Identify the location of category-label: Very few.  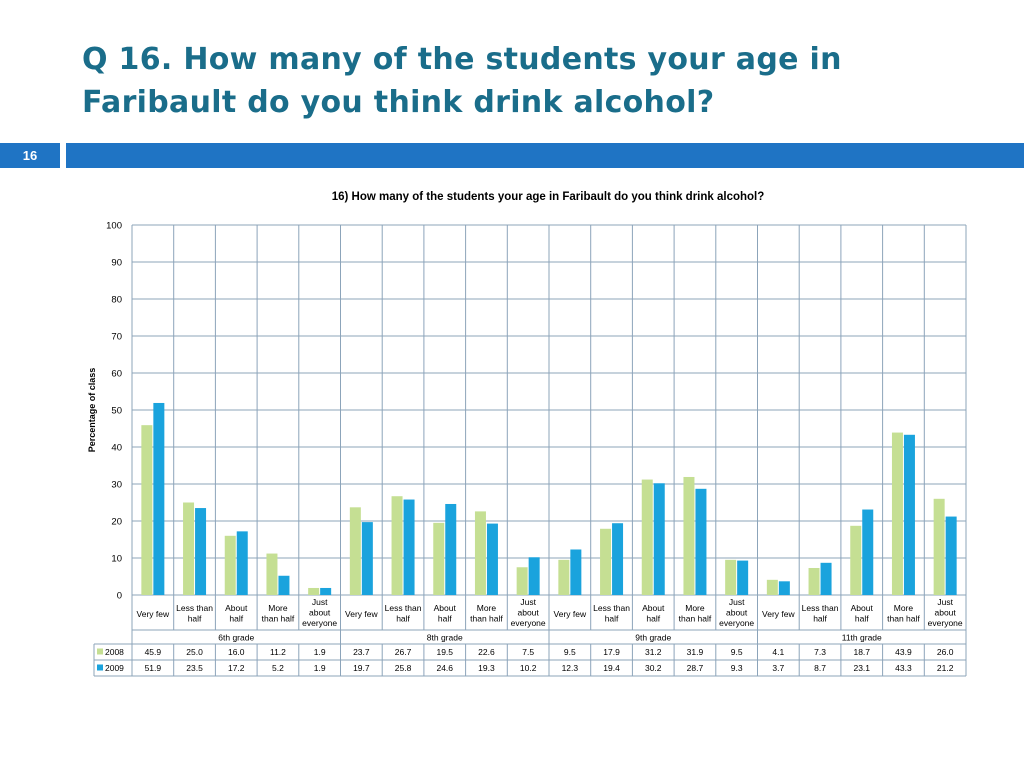
(778, 614).